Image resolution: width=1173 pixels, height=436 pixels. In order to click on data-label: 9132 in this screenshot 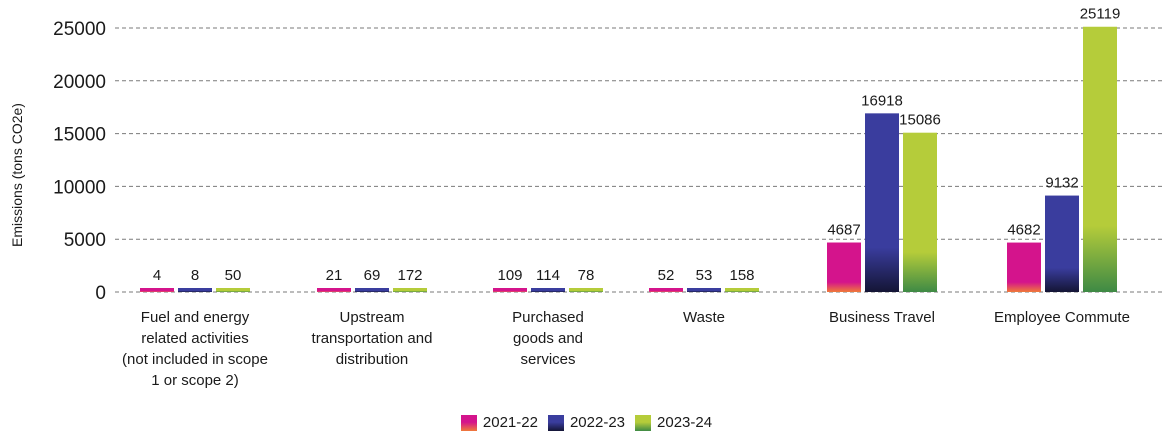, I will do `click(1061, 183)`.